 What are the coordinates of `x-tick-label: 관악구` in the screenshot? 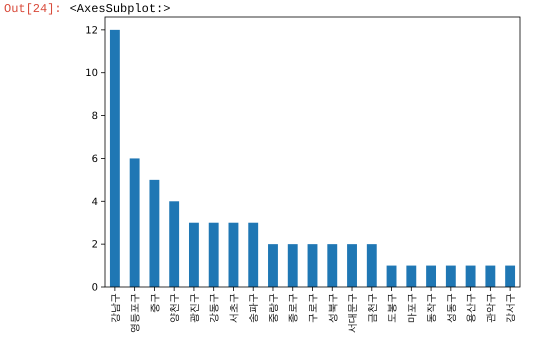 It's located at (491, 308).